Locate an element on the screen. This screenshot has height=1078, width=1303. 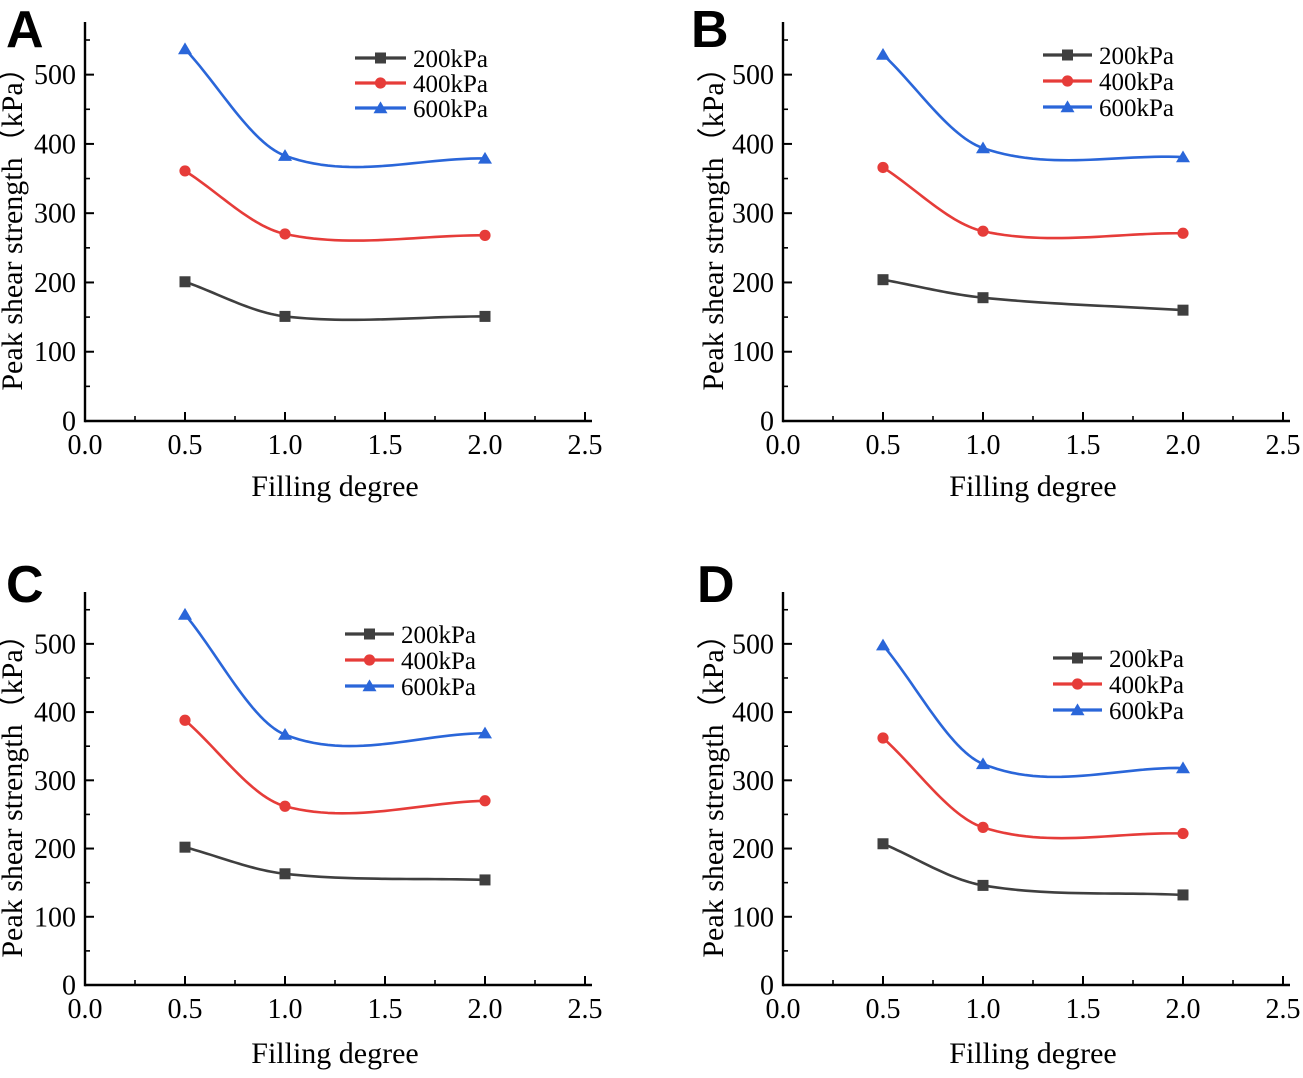
panel-label-A: A is located at coordinates (25, 30).